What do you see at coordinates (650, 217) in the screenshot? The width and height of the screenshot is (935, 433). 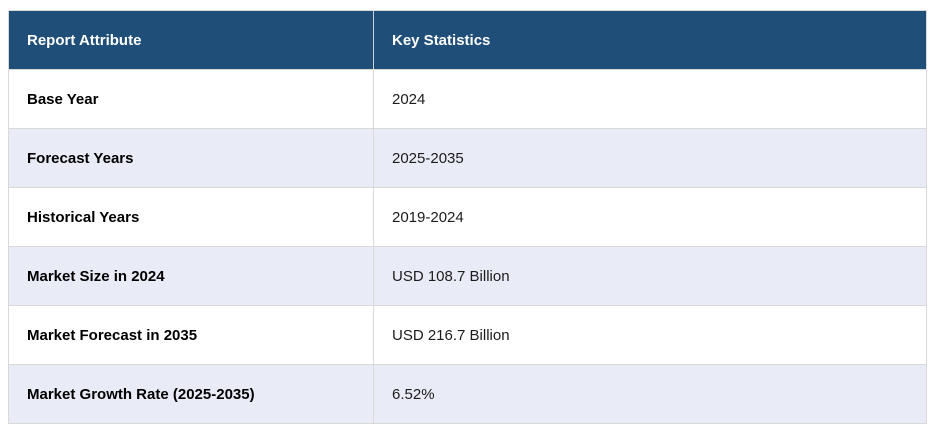 I see `row-value: 2019-2024` at bounding box center [650, 217].